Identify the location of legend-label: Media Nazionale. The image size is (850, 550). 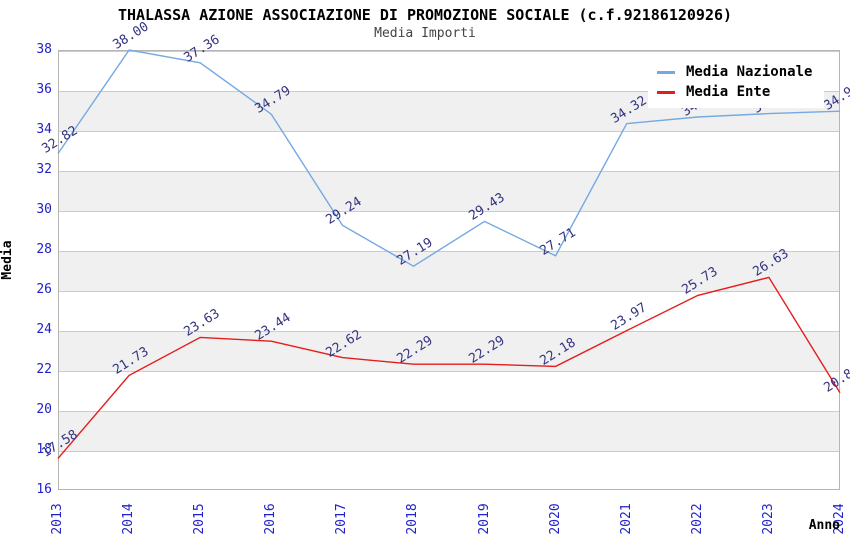
(749, 72).